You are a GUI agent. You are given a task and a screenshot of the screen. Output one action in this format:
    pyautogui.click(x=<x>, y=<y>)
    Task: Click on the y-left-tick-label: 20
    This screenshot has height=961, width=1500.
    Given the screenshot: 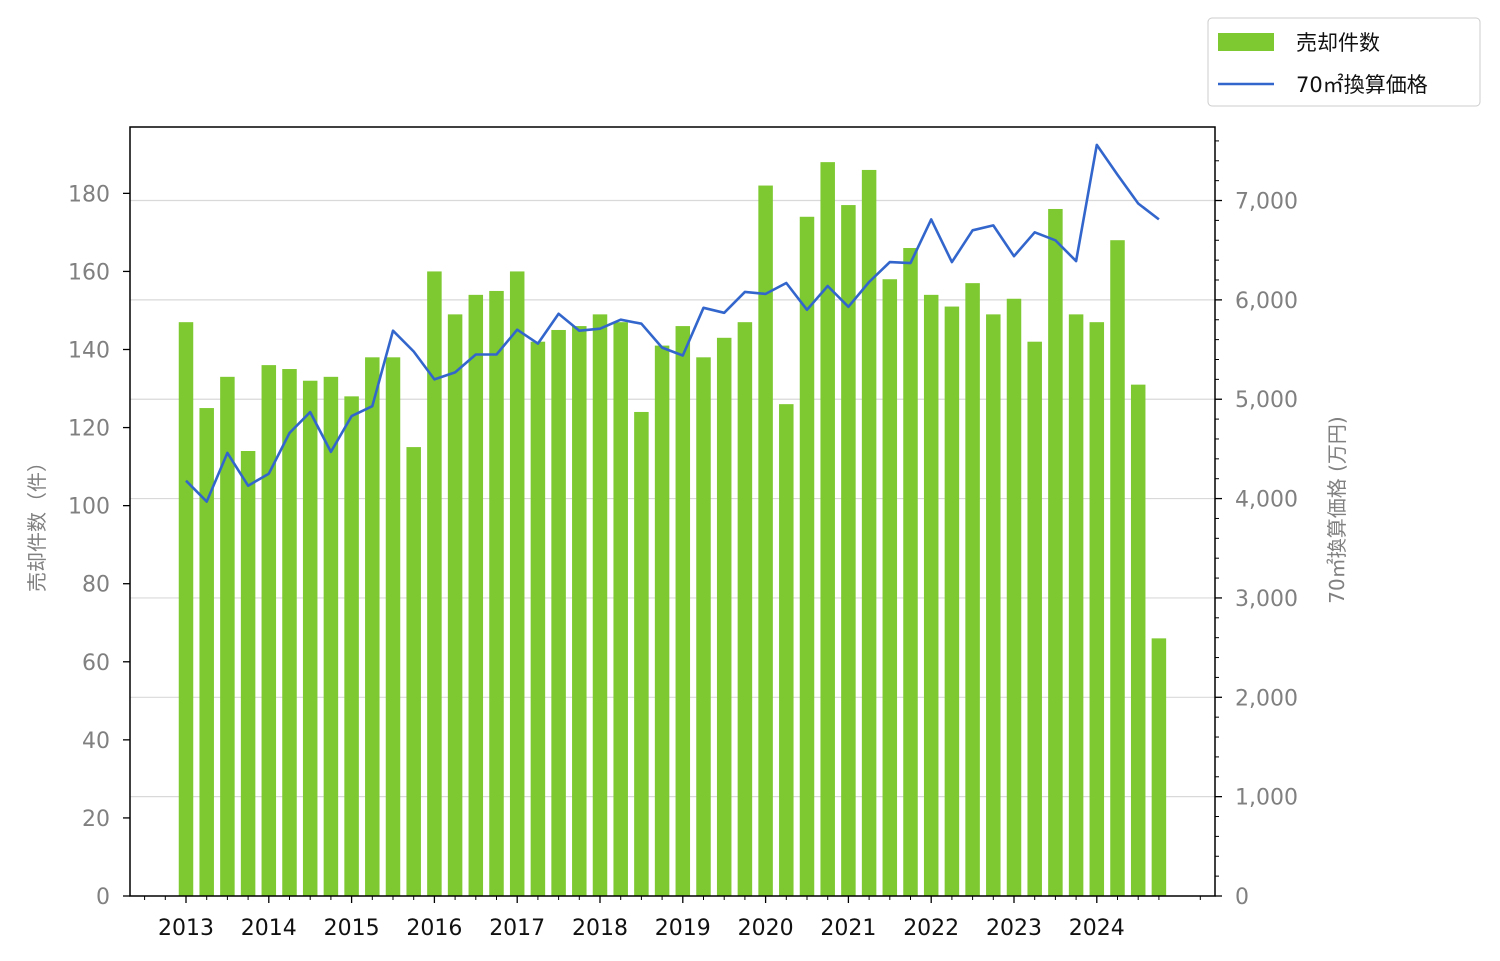 What is the action you would take?
    pyautogui.click(x=96, y=819)
    